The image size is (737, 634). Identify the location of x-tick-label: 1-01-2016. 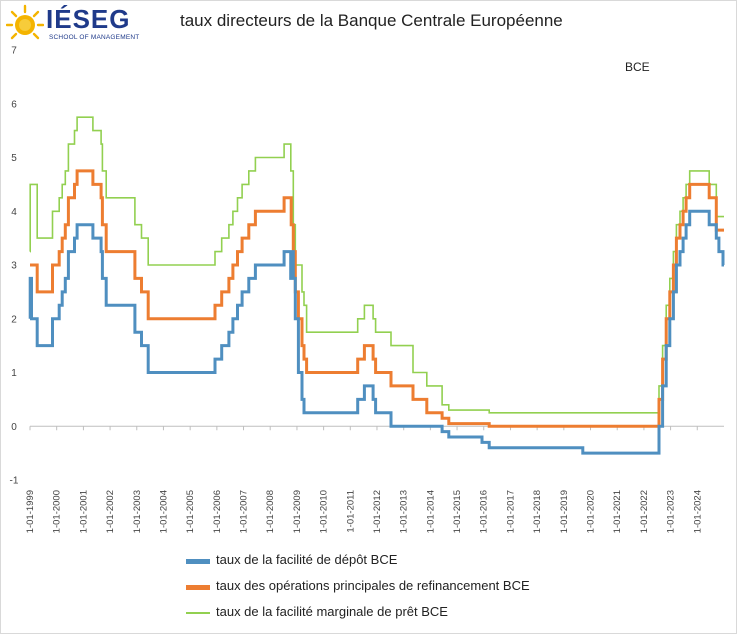
(484, 511).